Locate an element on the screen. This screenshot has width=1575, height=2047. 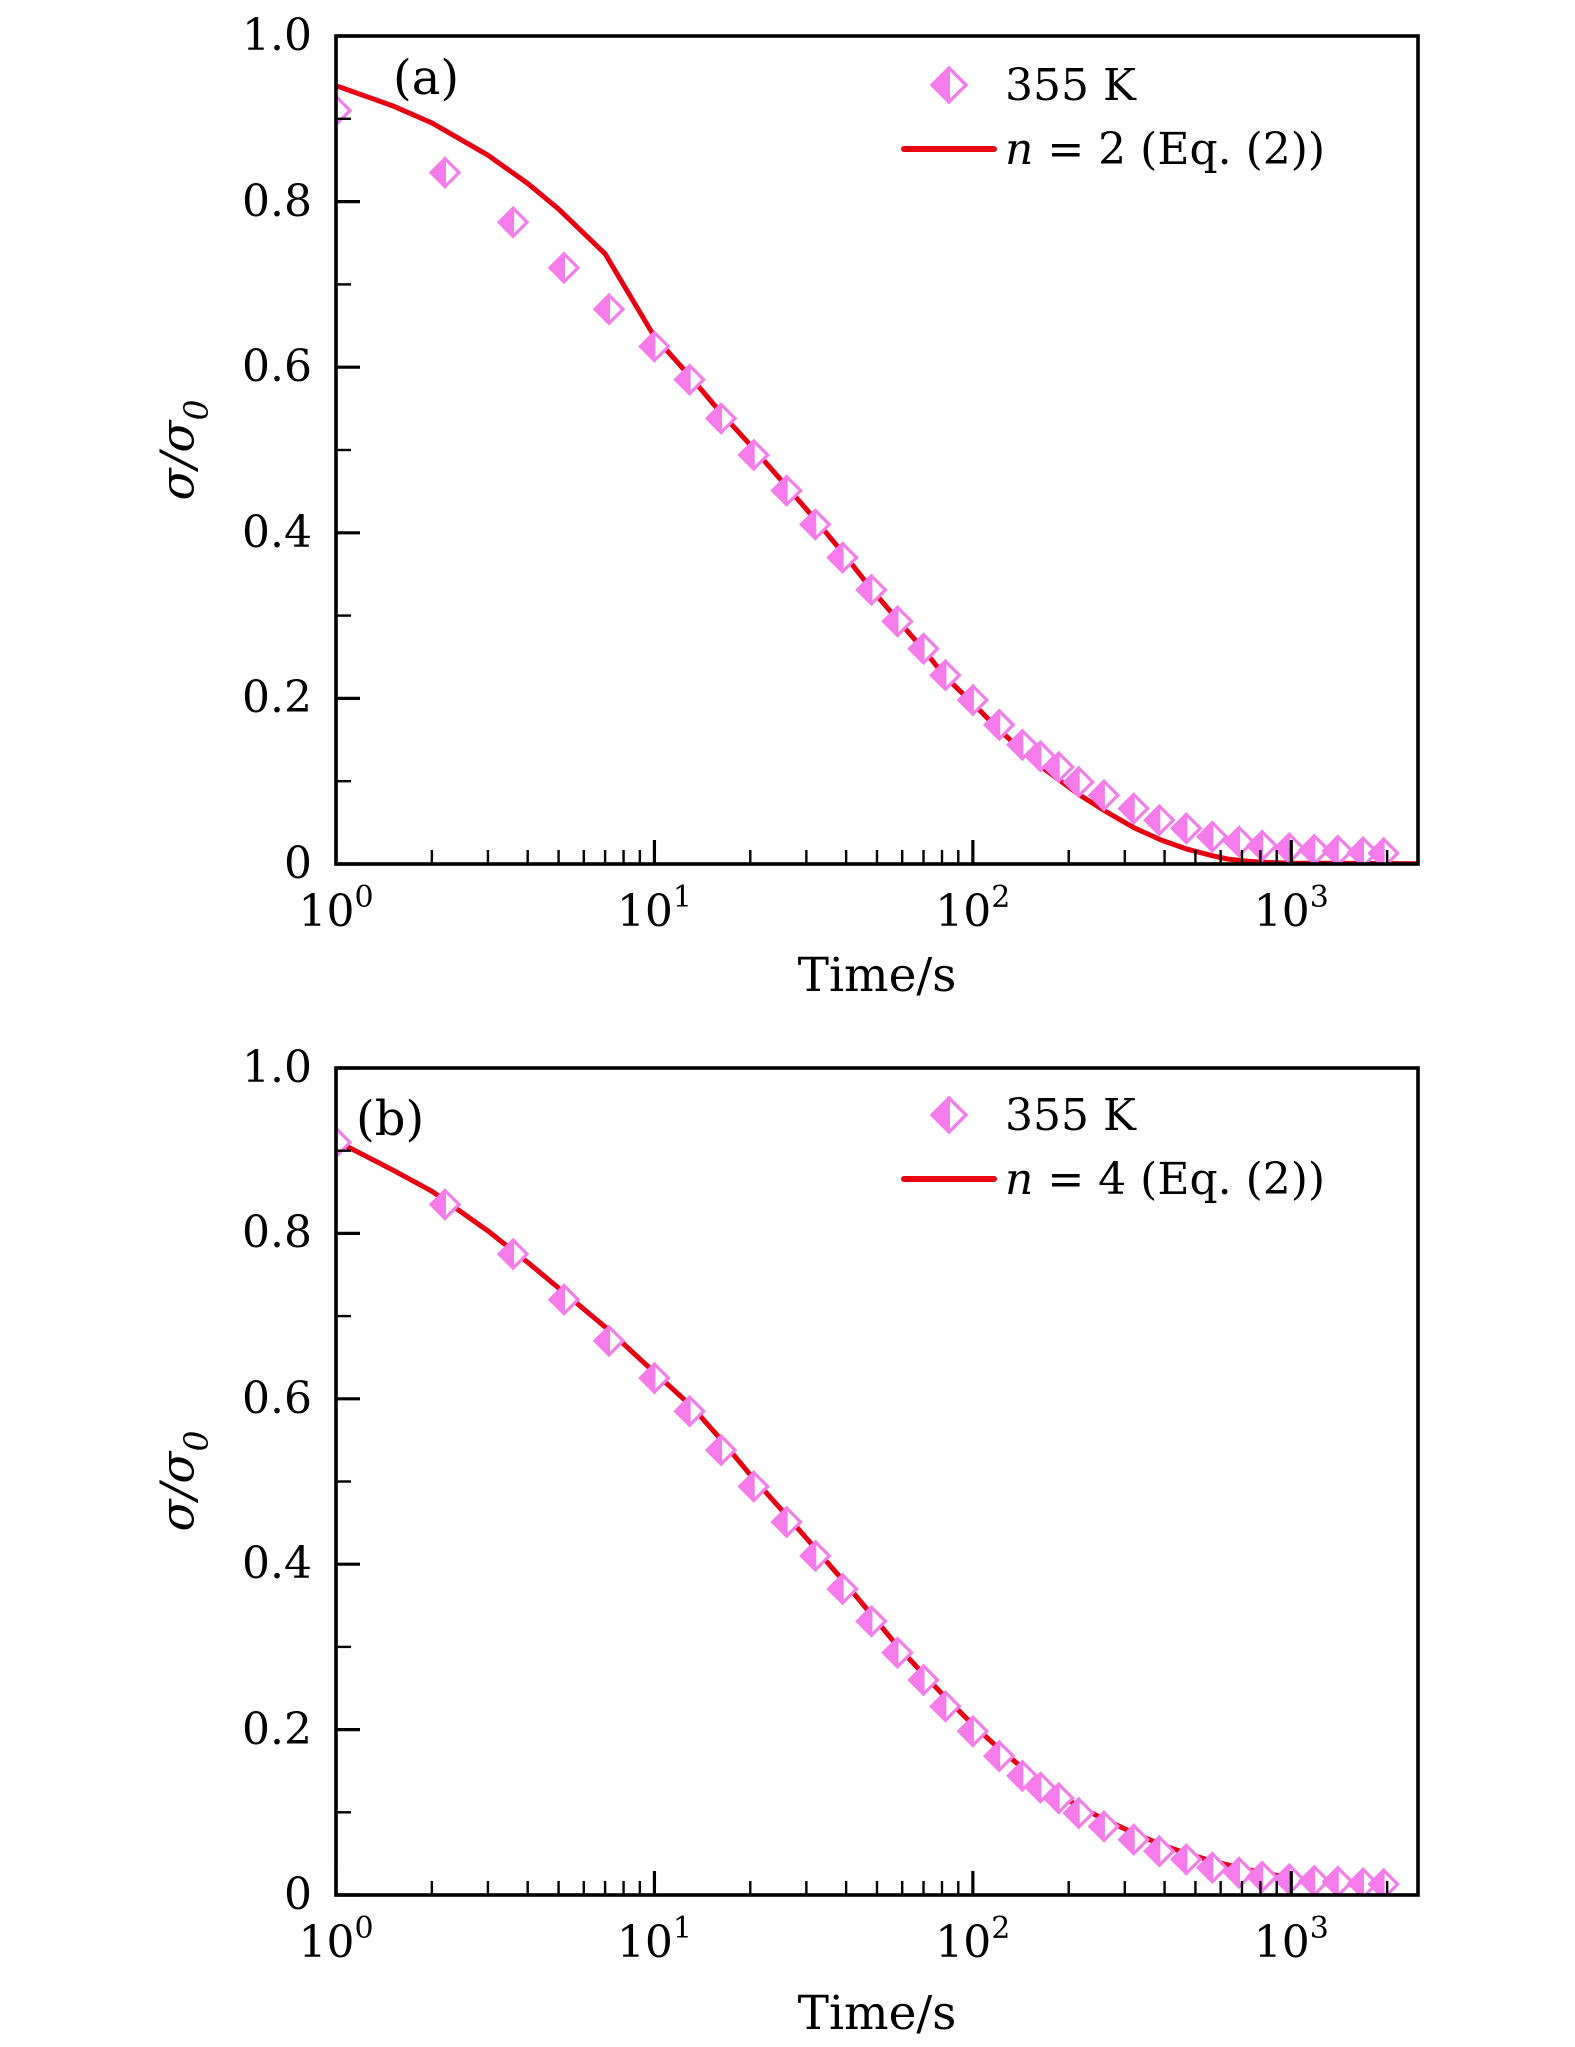
x-tick-label: 10² is located at coordinates (973, 908).